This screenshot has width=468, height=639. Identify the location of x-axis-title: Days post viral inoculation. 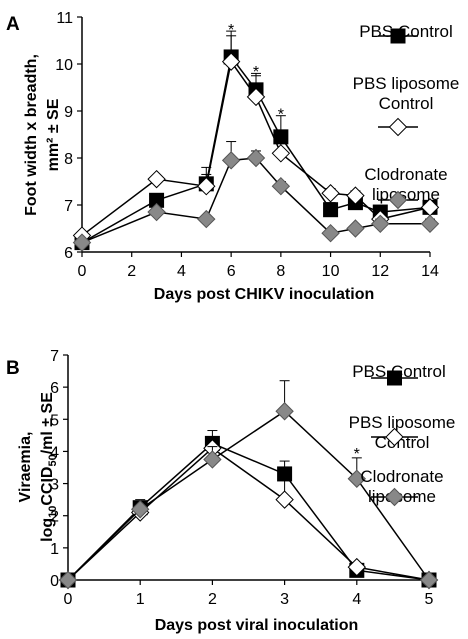
(257, 625).